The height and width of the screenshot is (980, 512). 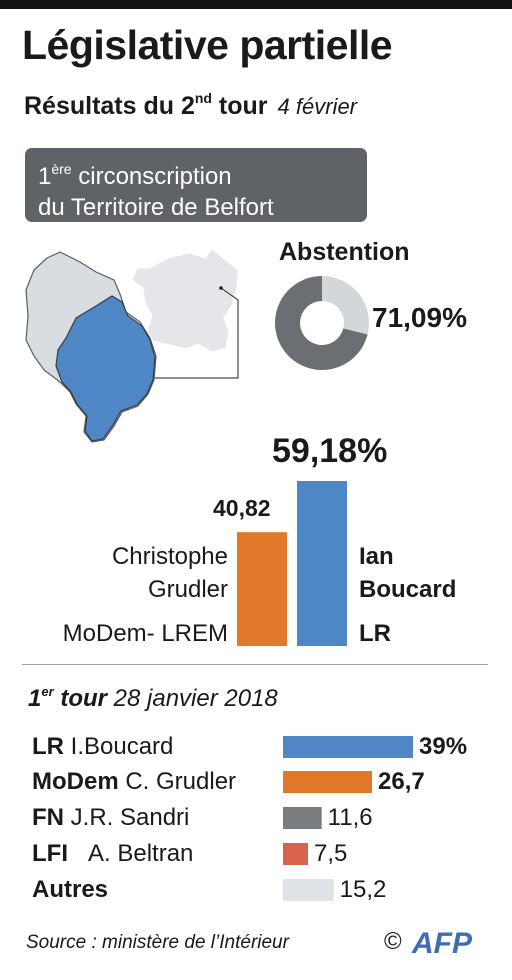 What do you see at coordinates (376, 556) in the screenshot?
I see `candidate-right-first: Ian` at bounding box center [376, 556].